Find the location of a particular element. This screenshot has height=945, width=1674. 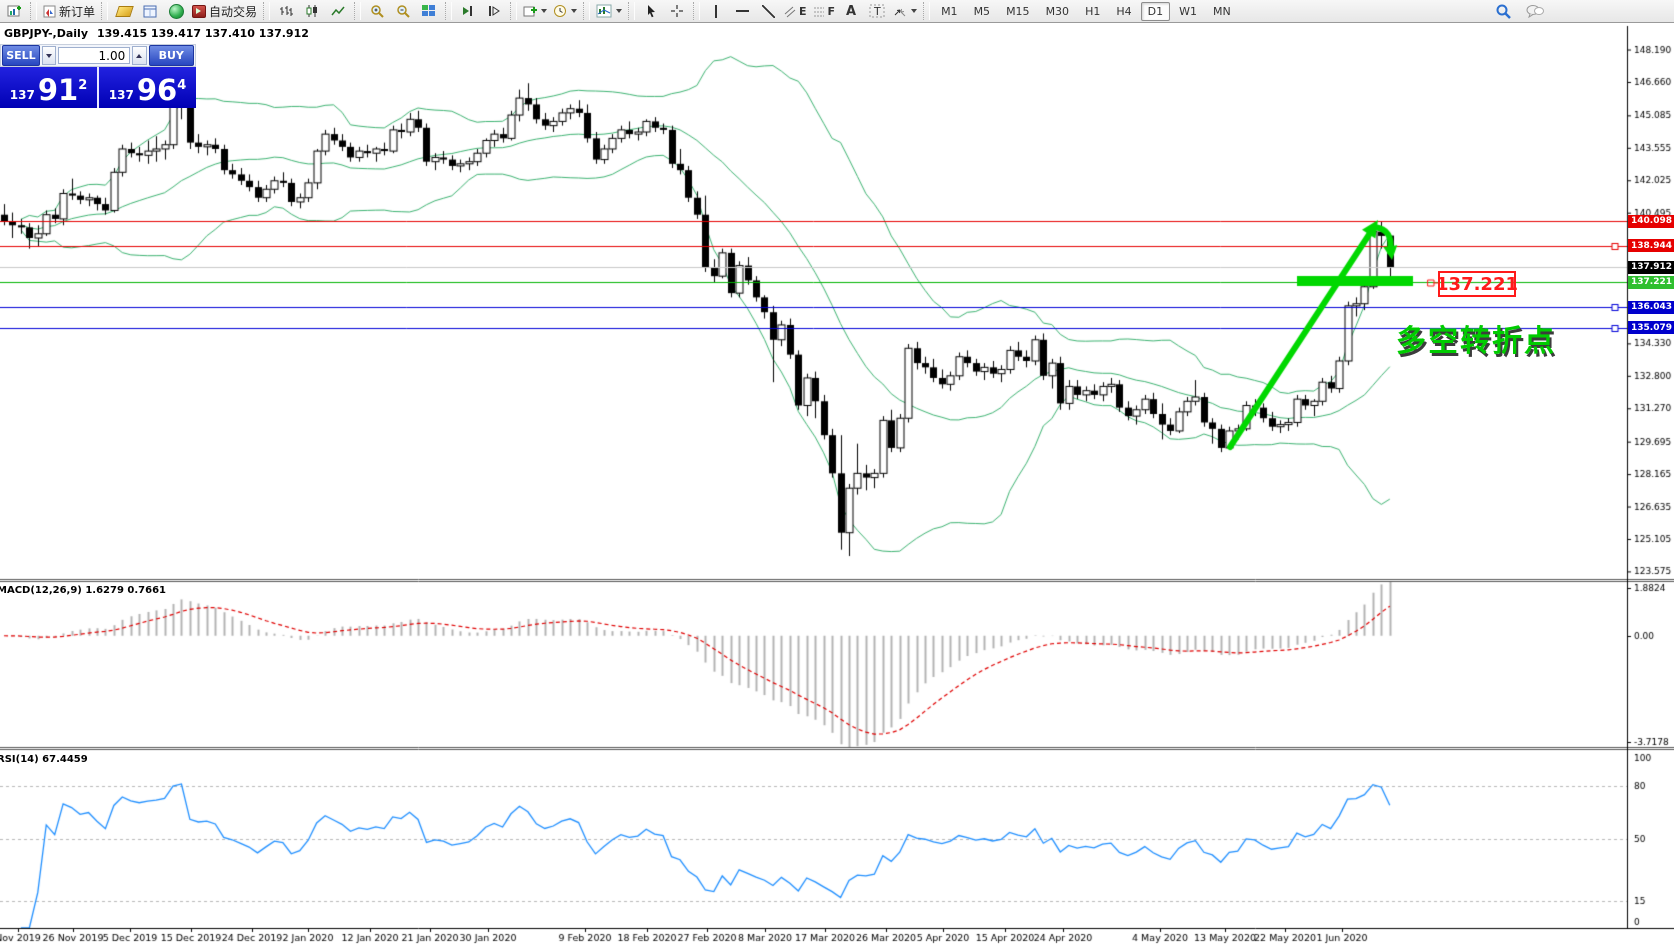

price-tag-137.912: 137.912 is located at coordinates (1651, 267).